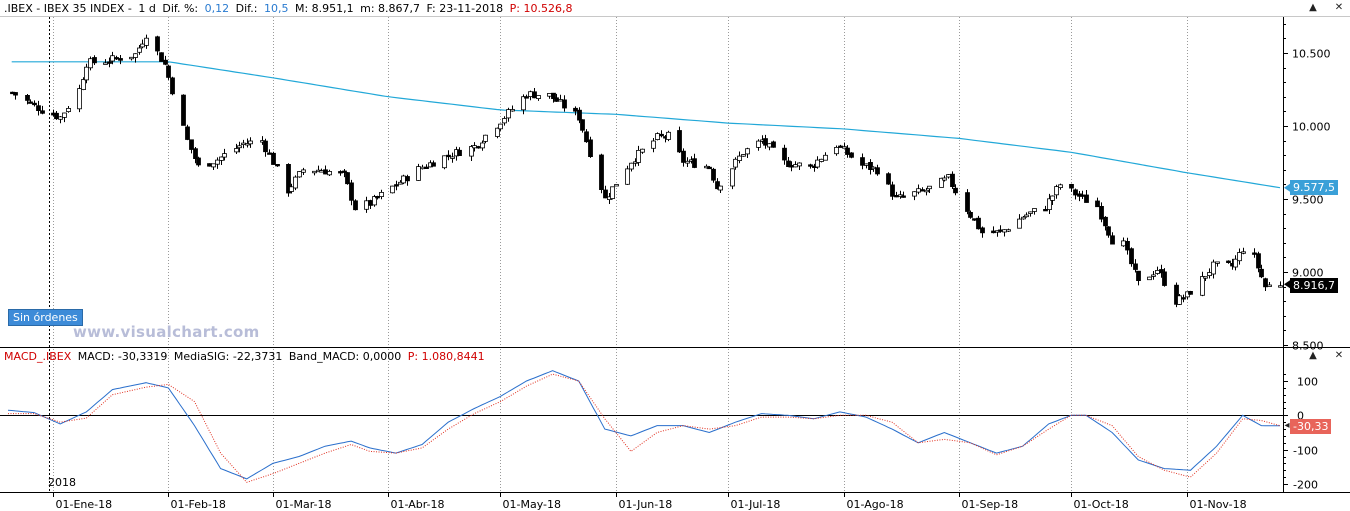 The image size is (1350, 511). What do you see at coordinates (345, 356) in the screenshot?
I see `band-value-text: Band_MACD: 0,0000` at bounding box center [345, 356].